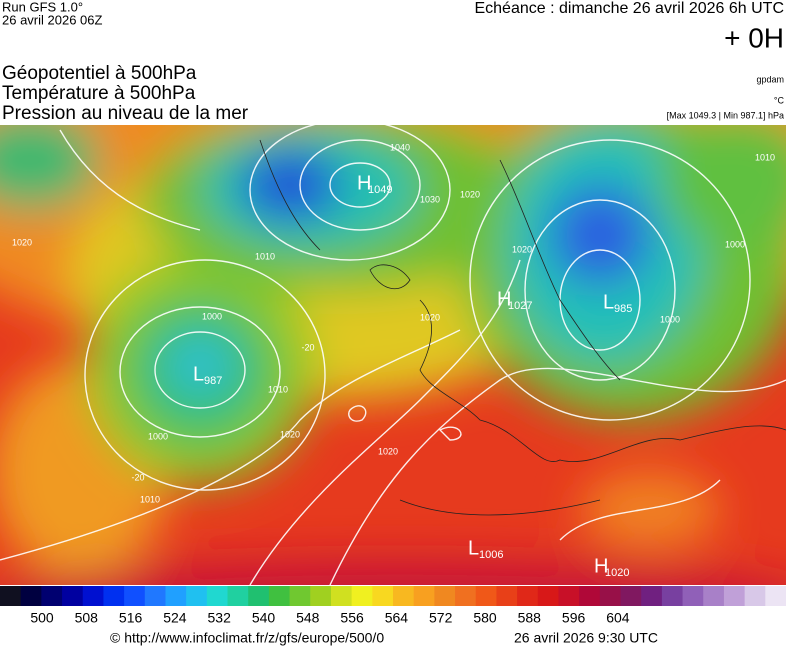 This screenshot has width=786, height=648. I want to click on center-value: 1020, so click(617, 573).